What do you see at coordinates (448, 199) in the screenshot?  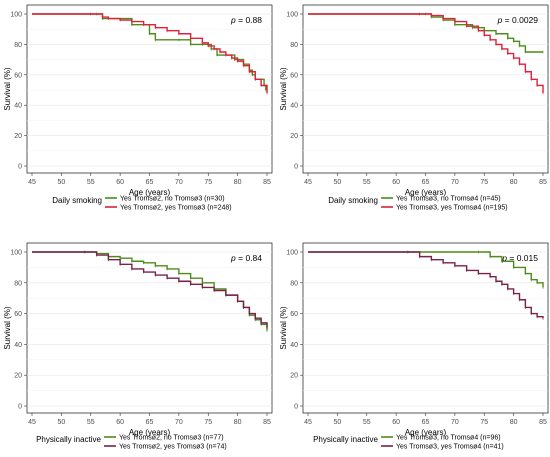 I see `legend-label: Yes Tromsø3, no Tromsø4 (n=45)` at bounding box center [448, 199].